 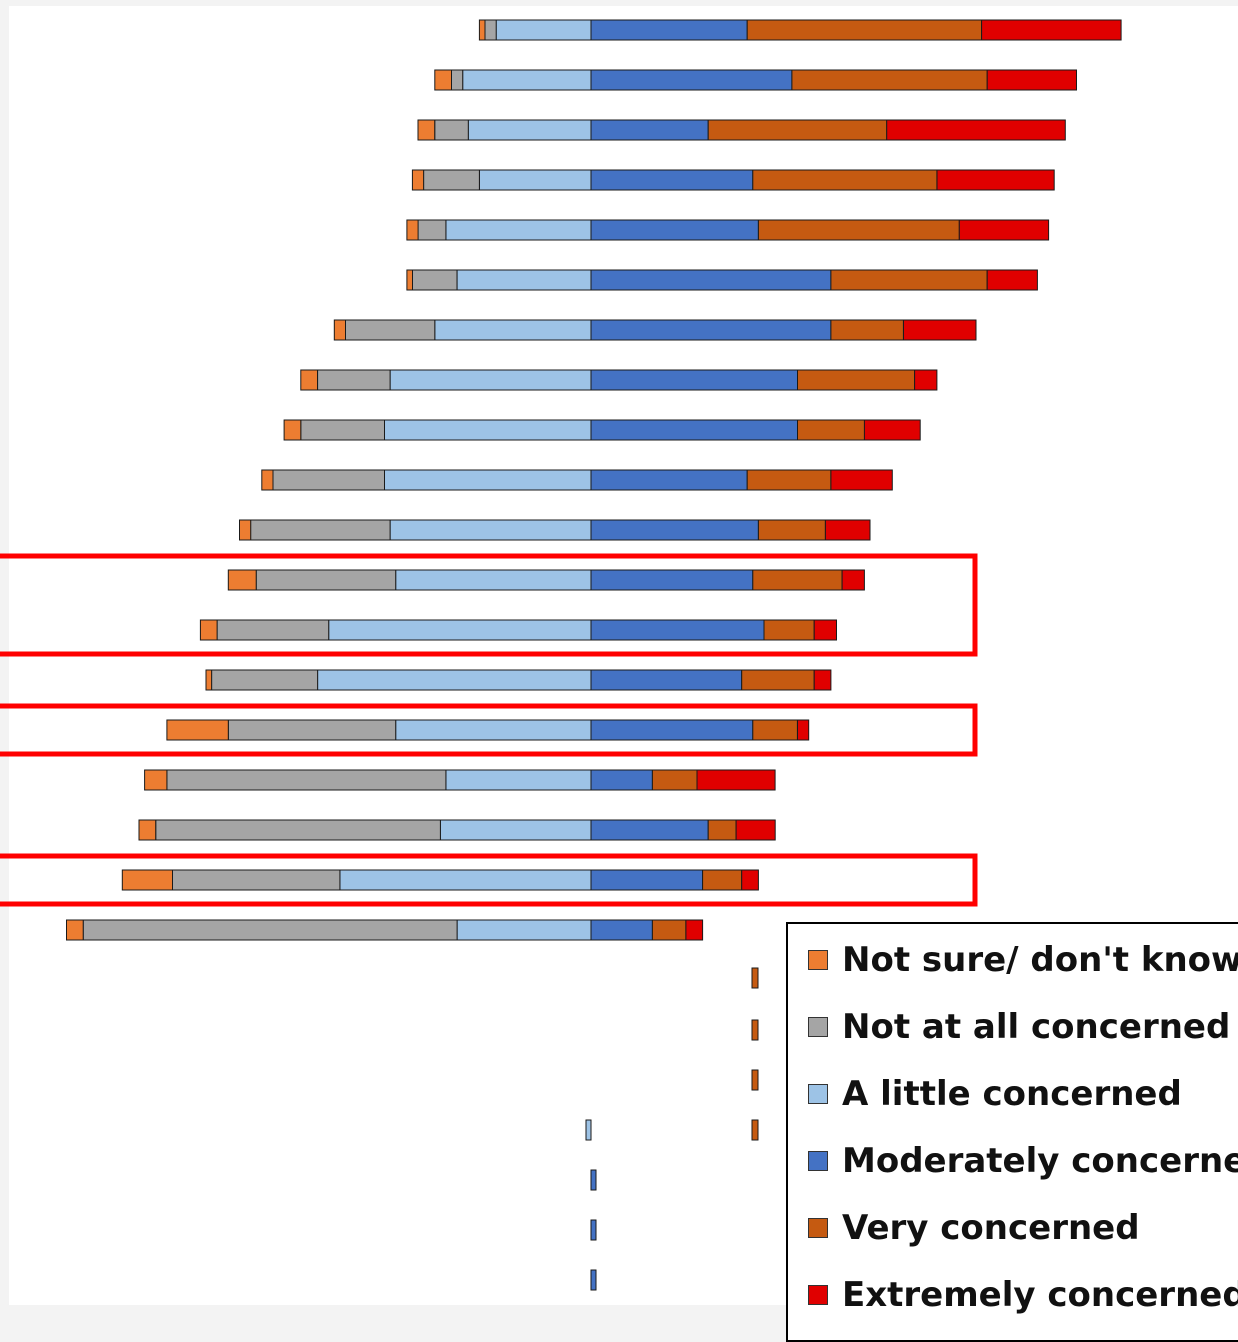 I want to click on bar-row5-series3, so click(x=711, y=280).